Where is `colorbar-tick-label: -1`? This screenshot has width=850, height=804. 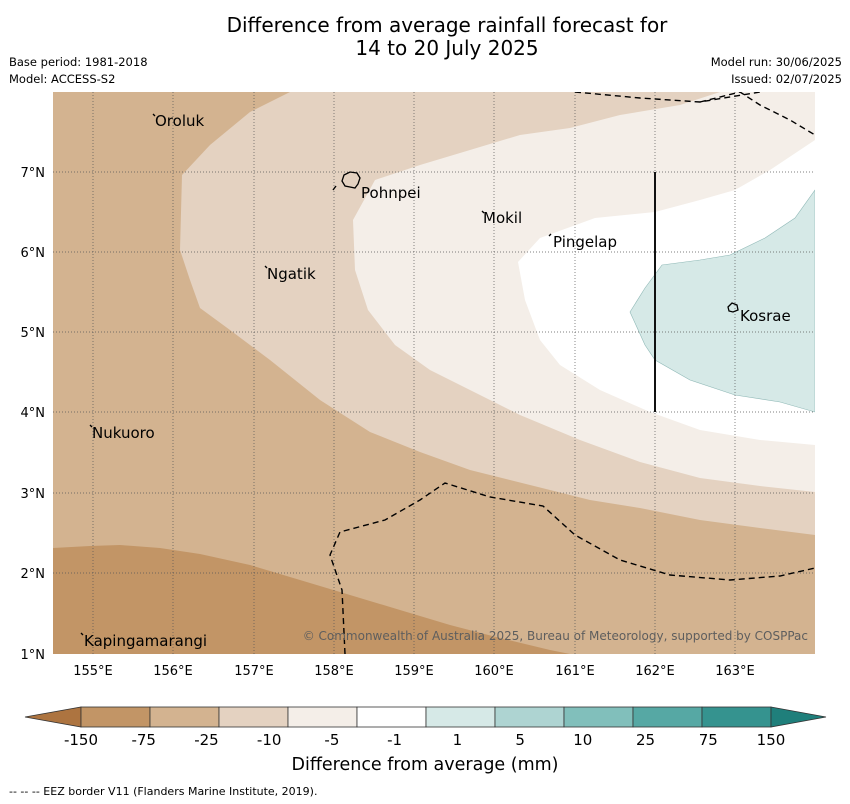 colorbar-tick-label: -1 is located at coordinates (394, 740).